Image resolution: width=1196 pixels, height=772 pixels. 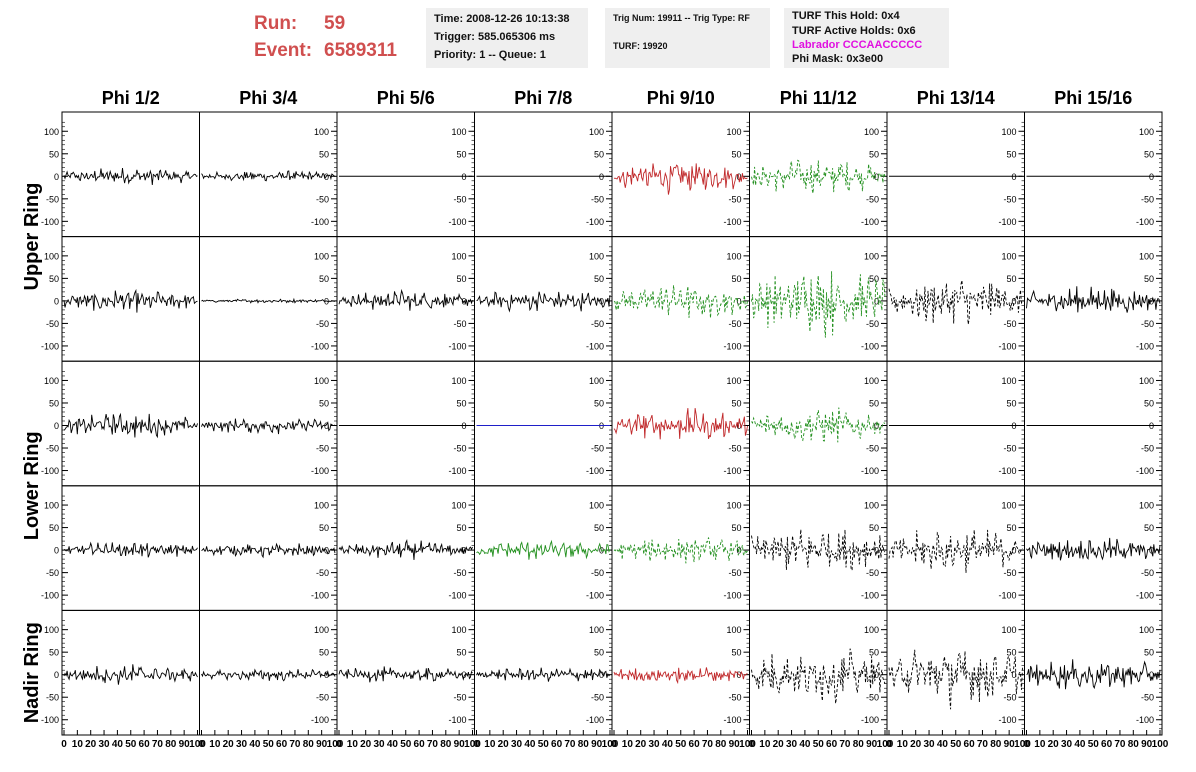 What do you see at coordinates (845, 744) in the screenshot?
I see `x-tick-label: 70` at bounding box center [845, 744].